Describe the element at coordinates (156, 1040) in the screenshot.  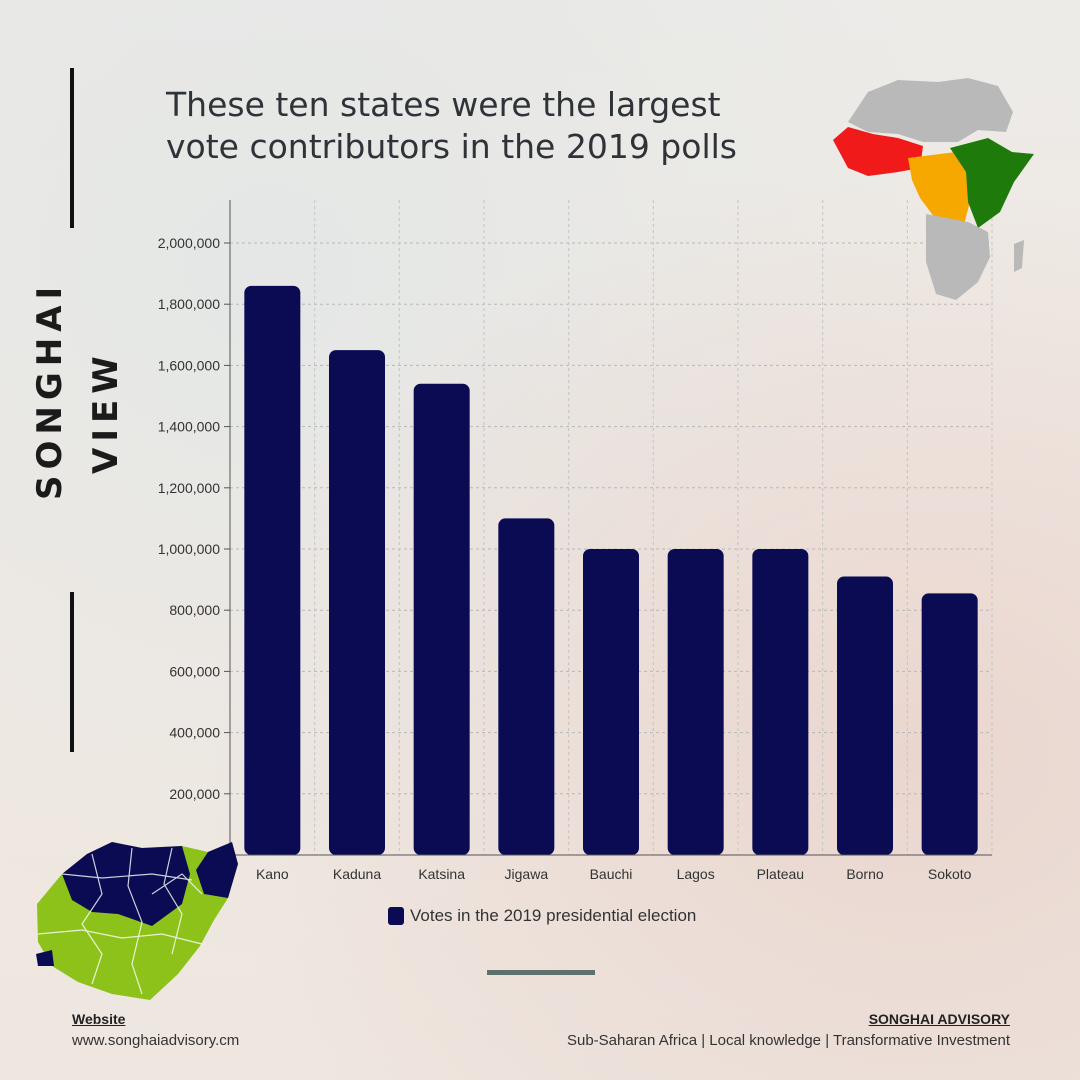
I see `website-url-link: www.songhaiadvisory.cm` at that location.